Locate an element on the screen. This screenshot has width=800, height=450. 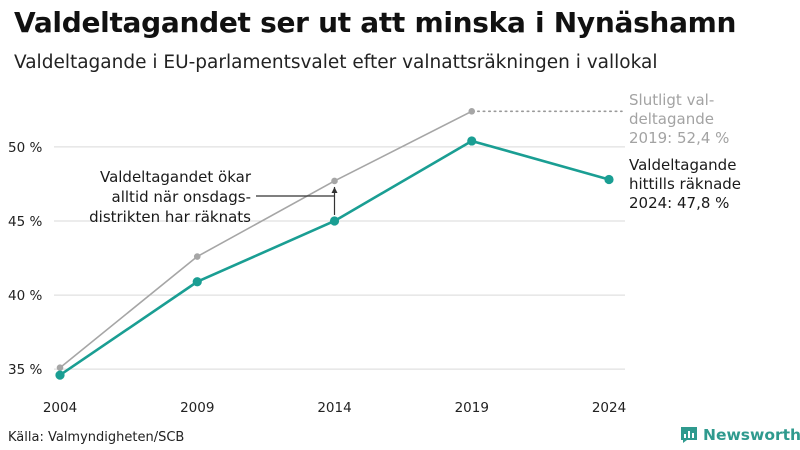
newsworthy-logo-icon is located at coordinates (689, 435).